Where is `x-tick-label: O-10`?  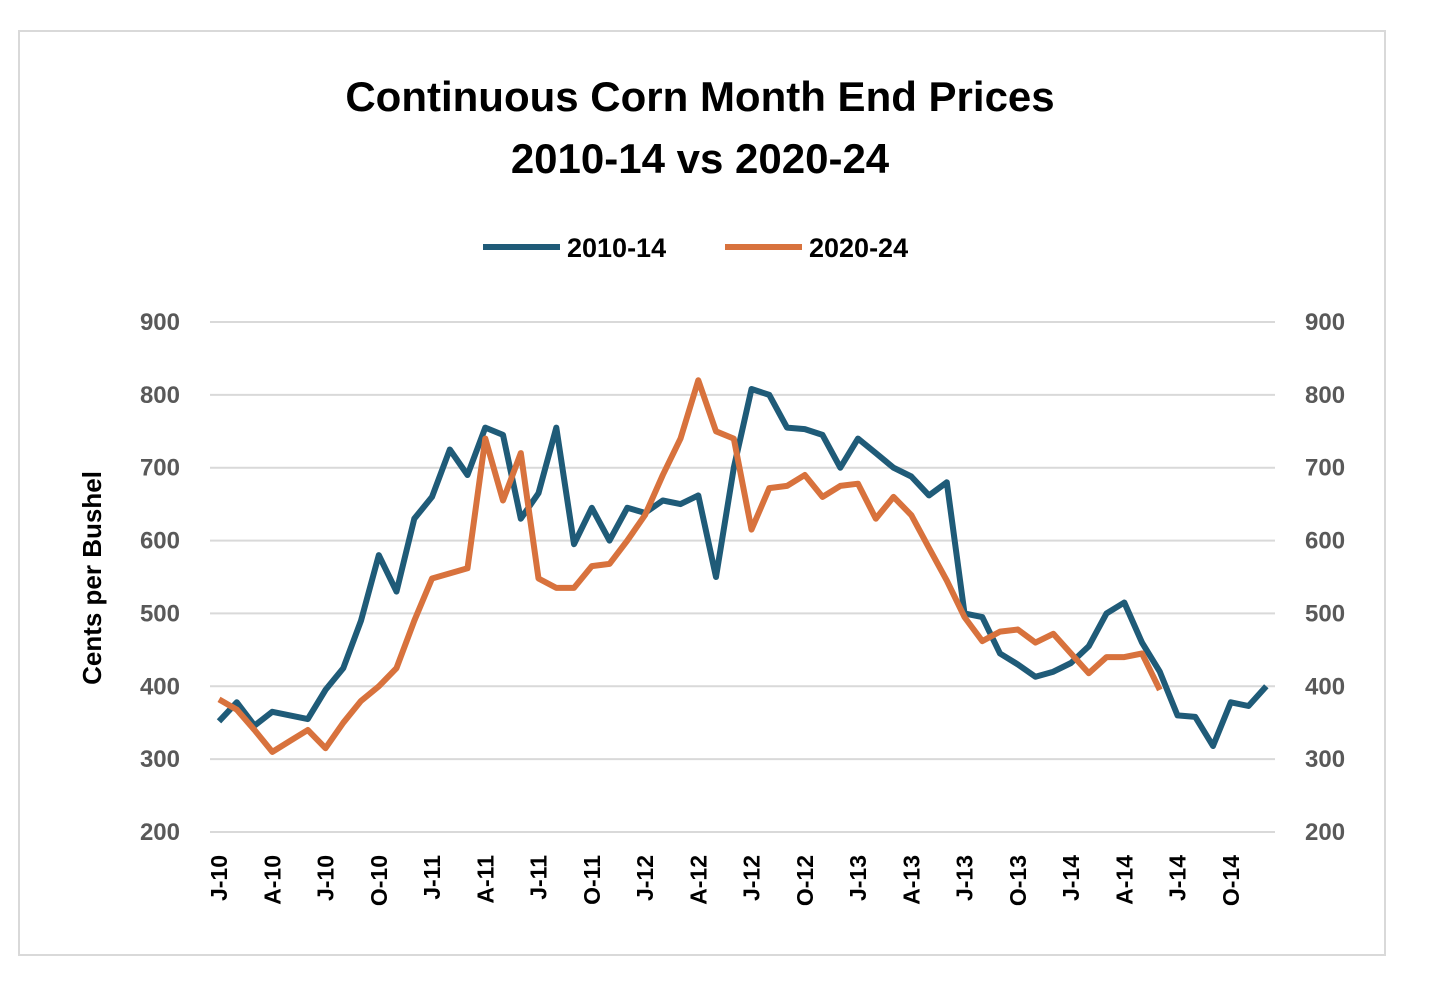 x-tick-label: O-10 is located at coordinates (379, 880).